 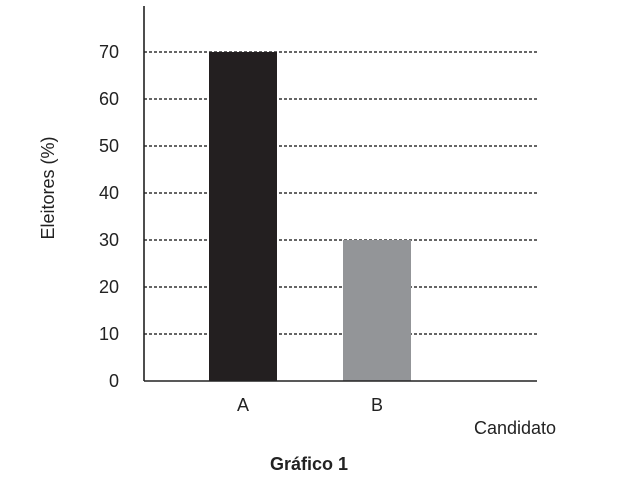 I want to click on y-tick-label: 30, so click(x=109, y=240).